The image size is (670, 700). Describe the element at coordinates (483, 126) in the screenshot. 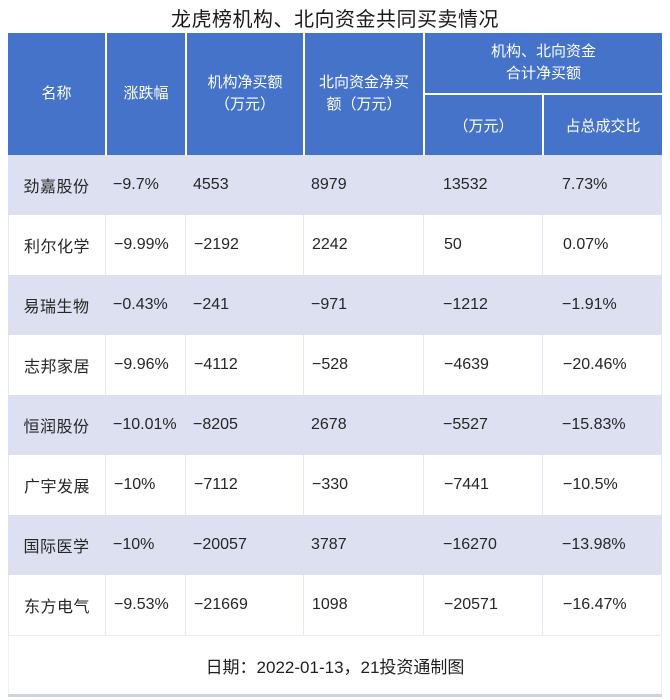

I see `column-header-combined-amount: （万元）` at that location.